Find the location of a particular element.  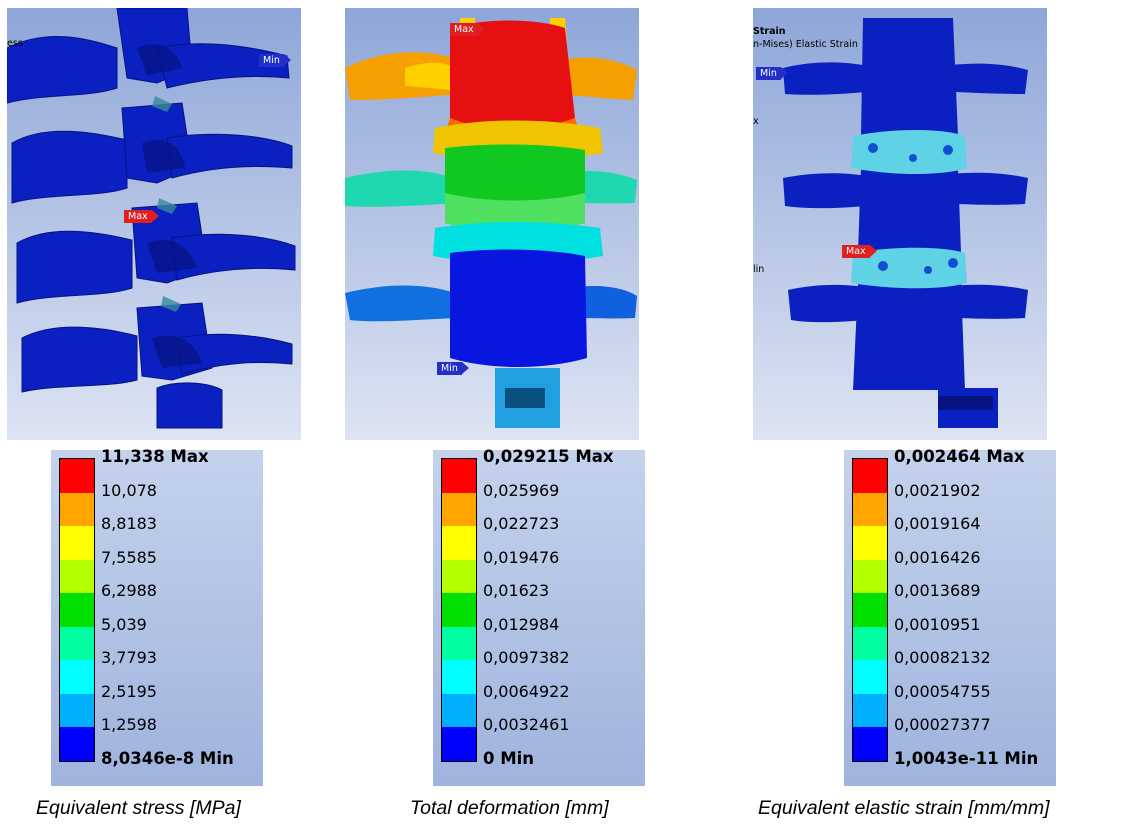

strain-header-subtitle: n-Mises) Elastic Strain is located at coordinates (805, 44).